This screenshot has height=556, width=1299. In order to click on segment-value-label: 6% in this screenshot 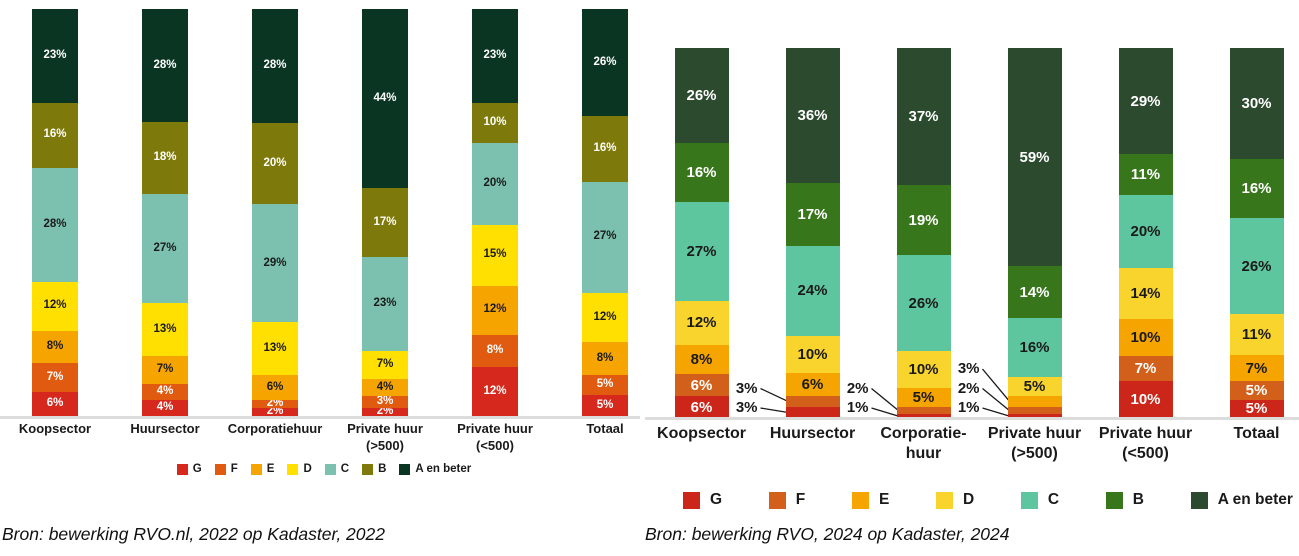, I will do `click(701, 385)`.